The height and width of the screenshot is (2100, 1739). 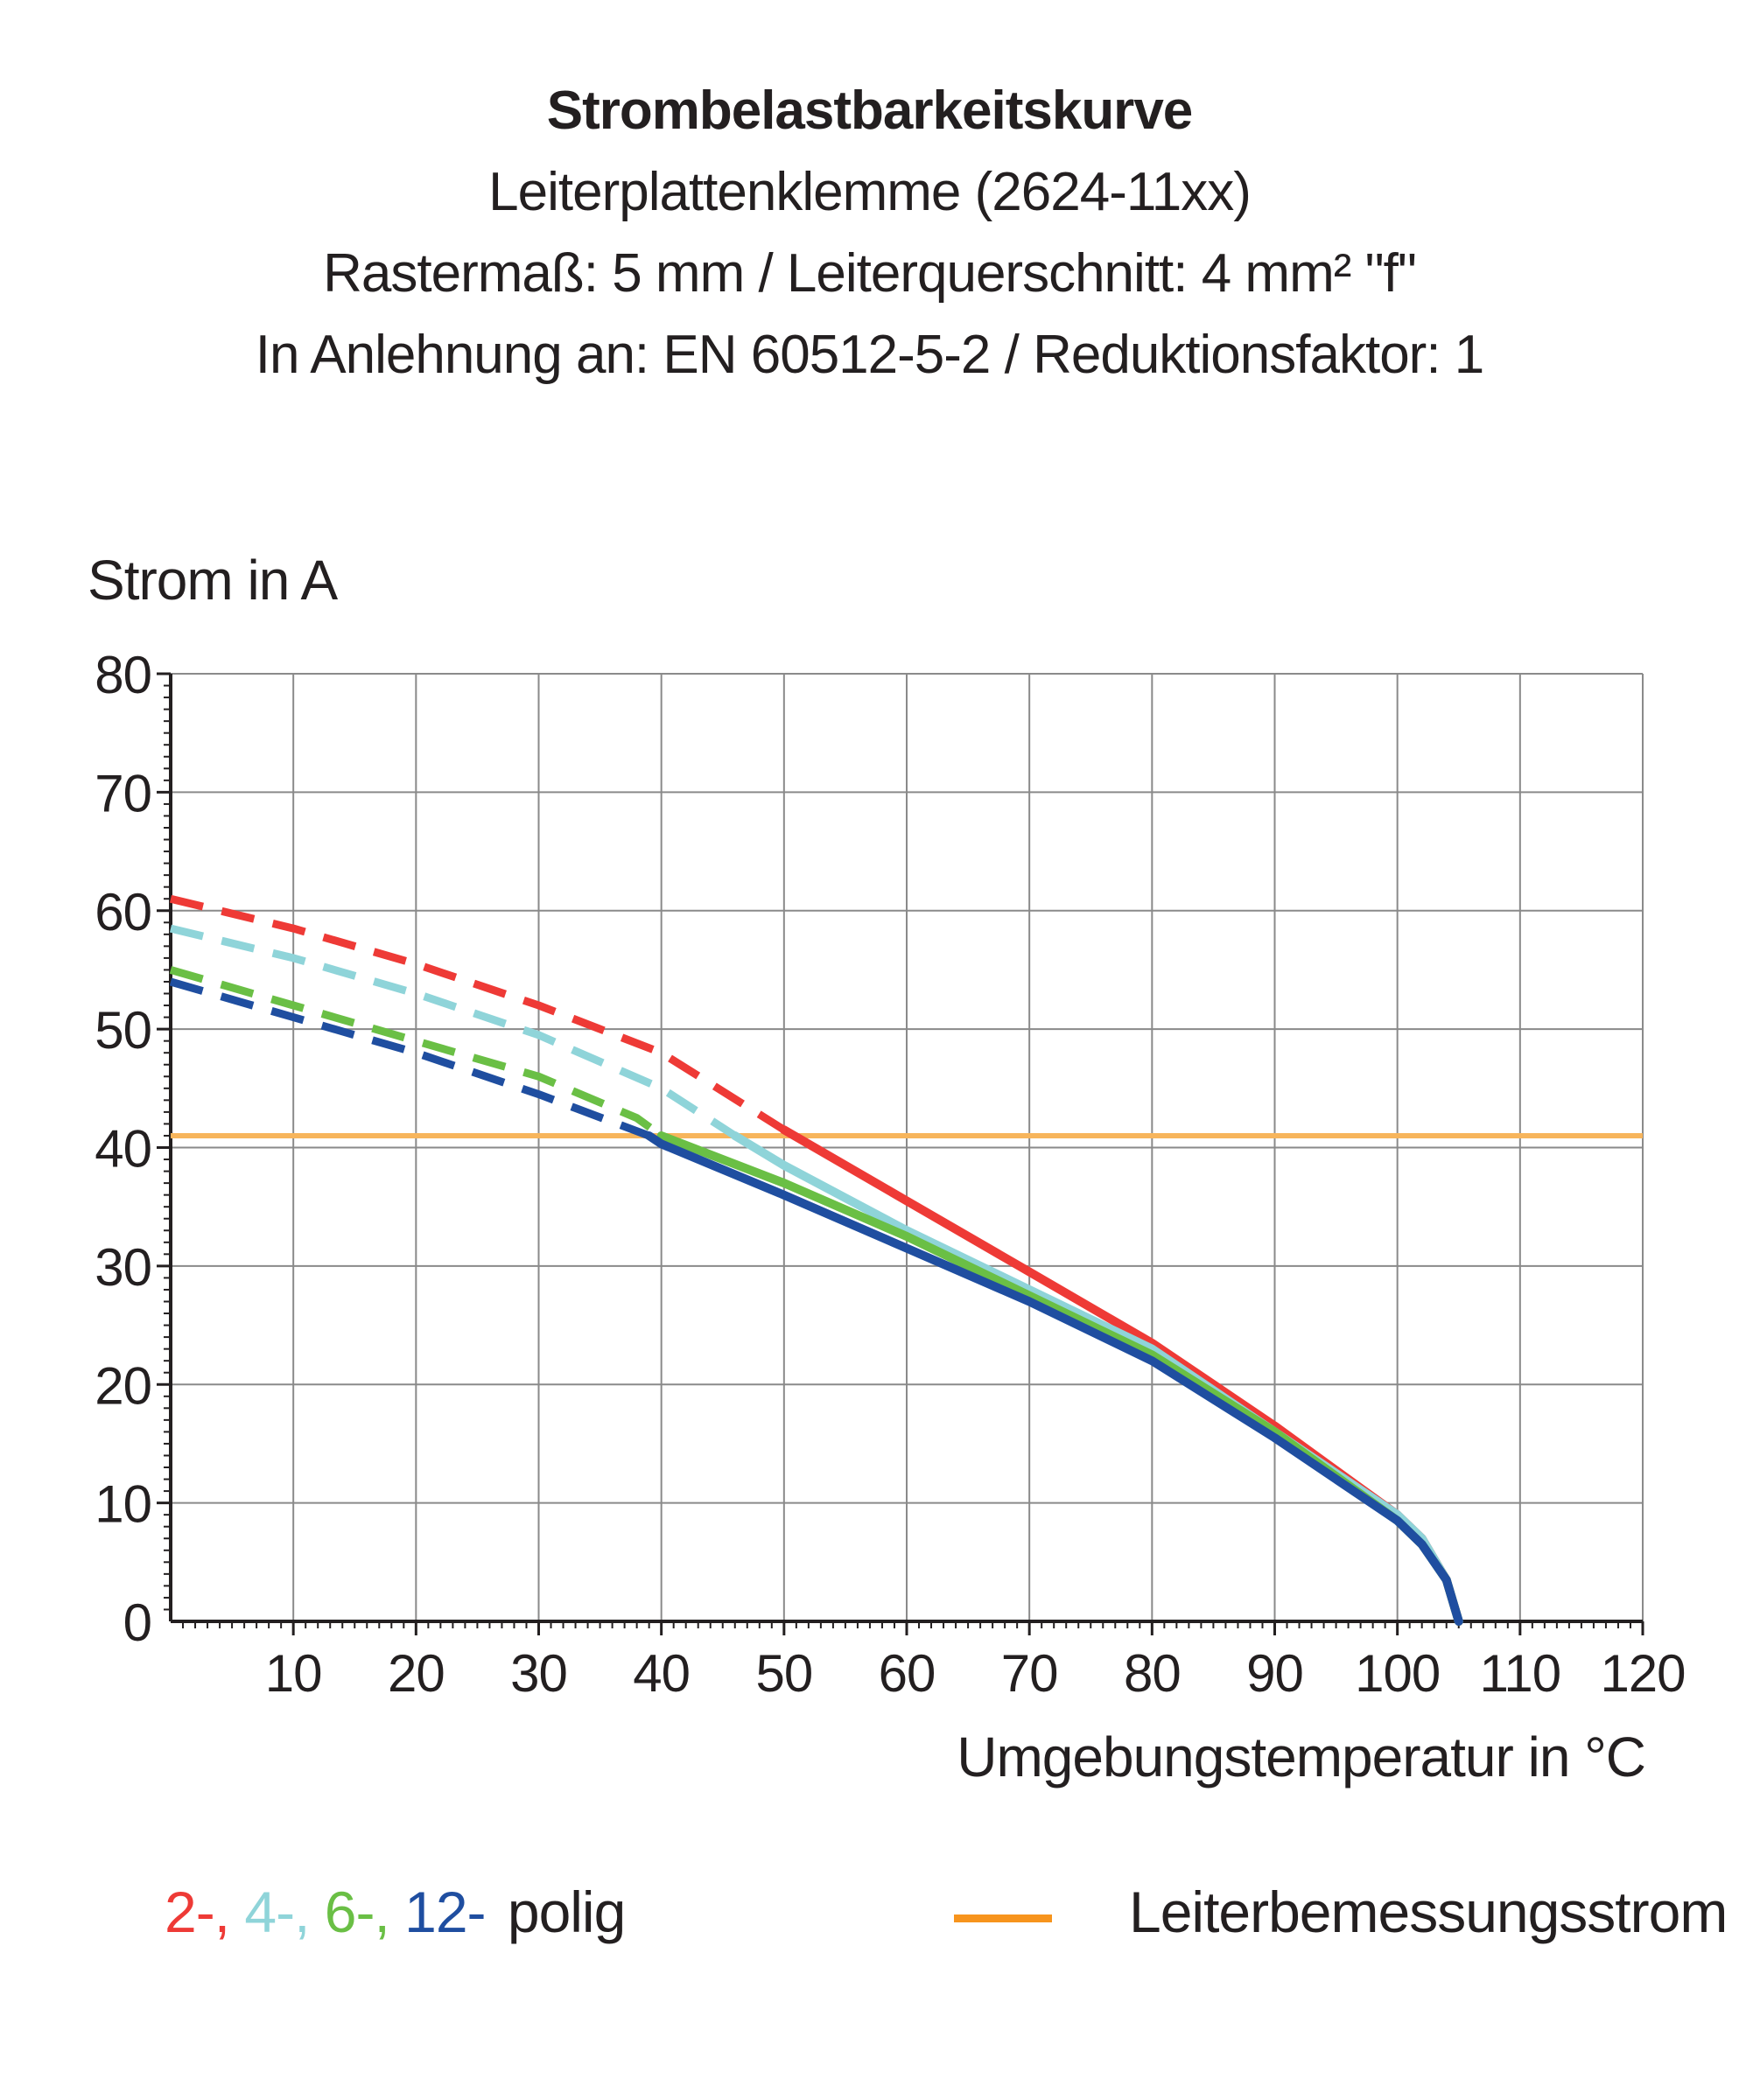 What do you see at coordinates (123, 1030) in the screenshot?
I see `y-tick-label-50: 50` at bounding box center [123, 1030].